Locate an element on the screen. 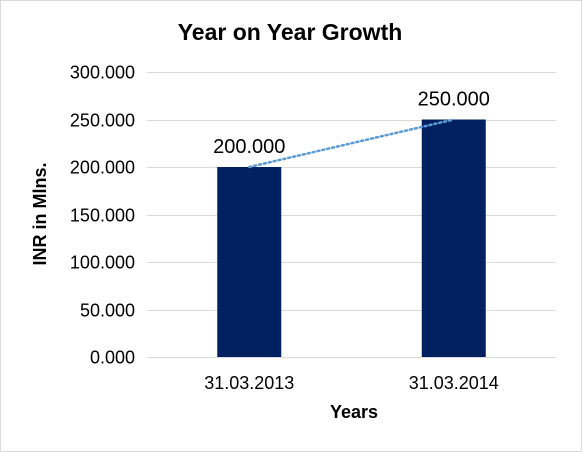 The width and height of the screenshot is (582, 452). y-tick-label: 100.000 is located at coordinates (102, 263).